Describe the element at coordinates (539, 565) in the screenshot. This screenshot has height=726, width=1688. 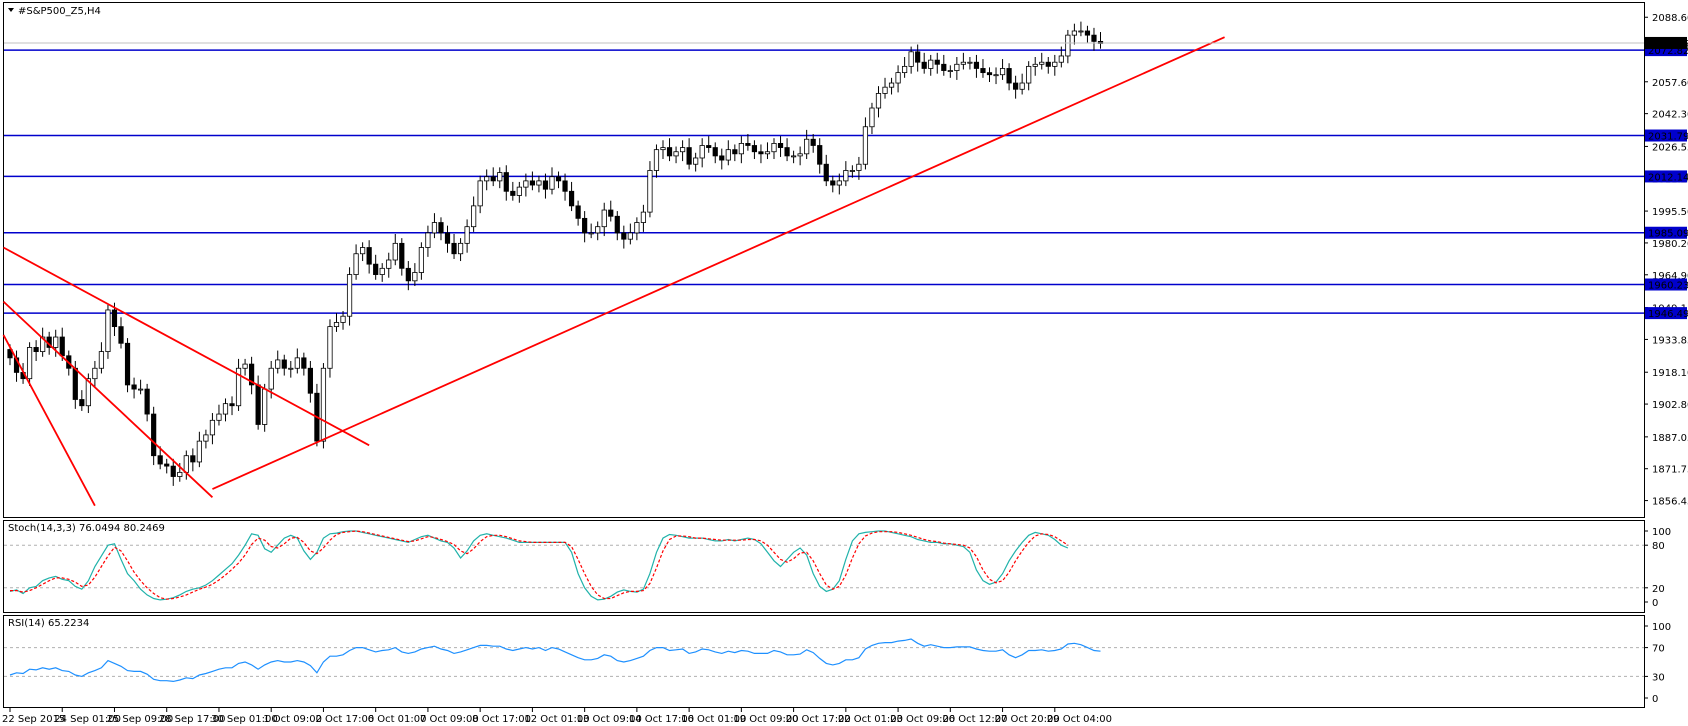
I see `stoch-series-signal` at that location.